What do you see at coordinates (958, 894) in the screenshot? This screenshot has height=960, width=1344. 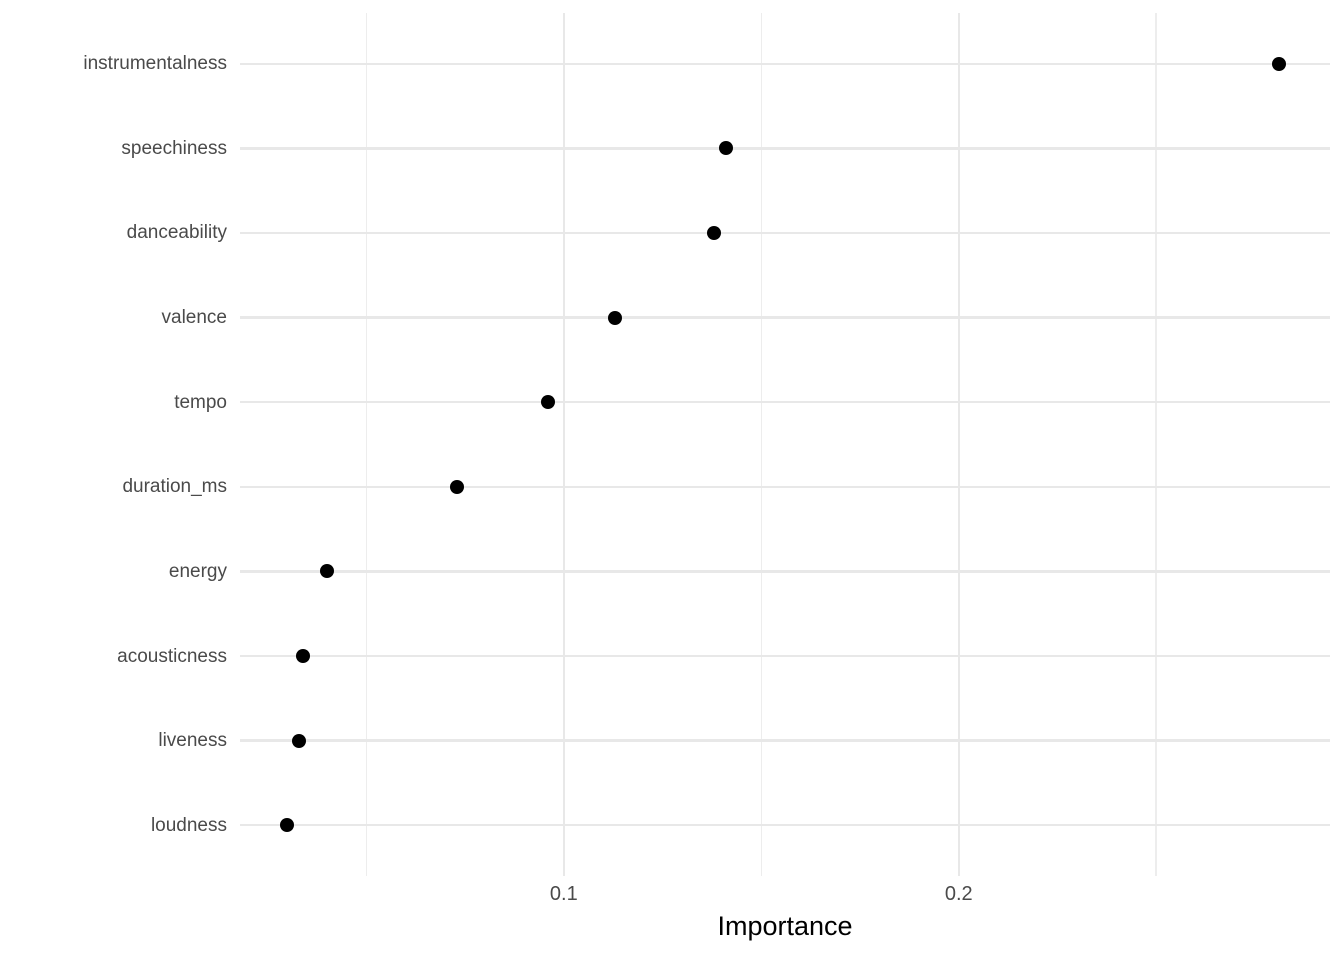 I see `x-tick-label: 0.2` at bounding box center [958, 894].